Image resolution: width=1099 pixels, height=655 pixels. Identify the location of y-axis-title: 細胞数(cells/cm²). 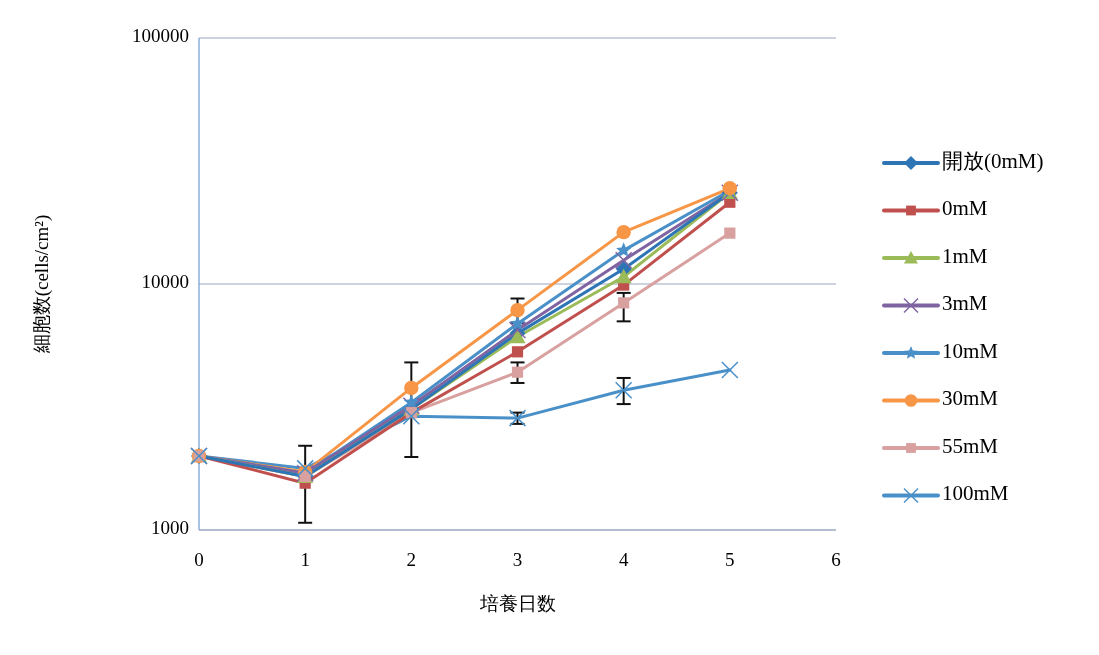
(42, 284).